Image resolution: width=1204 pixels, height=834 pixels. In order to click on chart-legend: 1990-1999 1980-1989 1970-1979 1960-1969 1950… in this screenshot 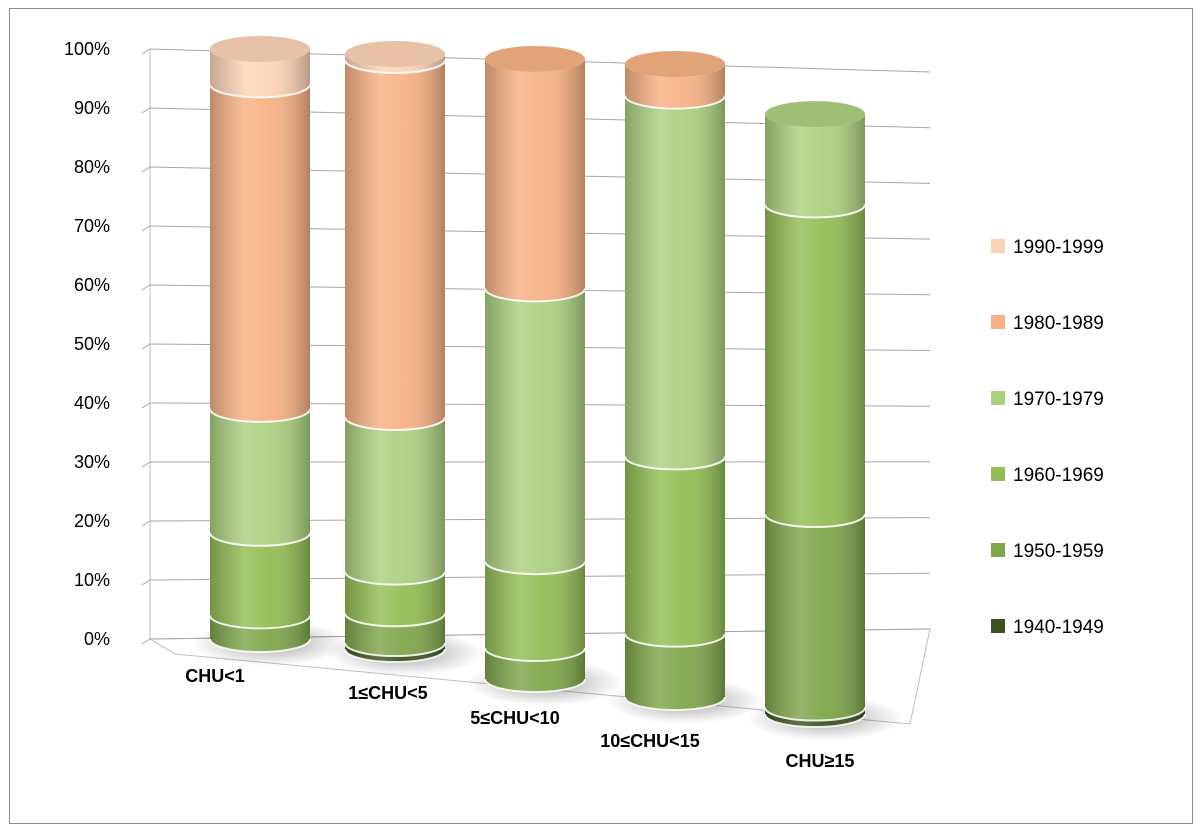, I will do `click(1047, 437)`.